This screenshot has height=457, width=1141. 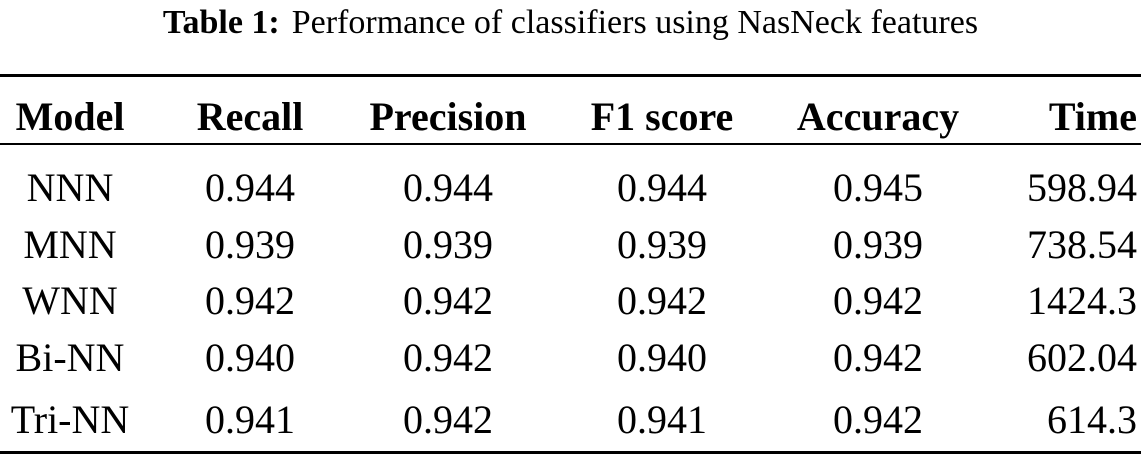 I want to click on table-cell: 1424.3, so click(x=1082, y=300).